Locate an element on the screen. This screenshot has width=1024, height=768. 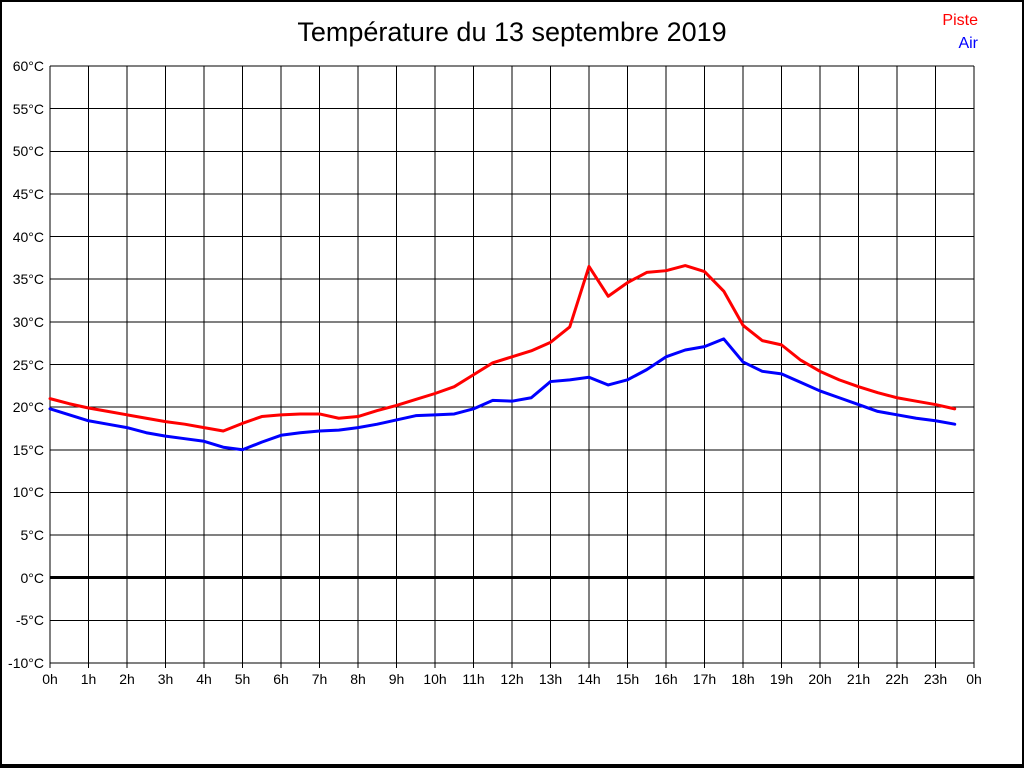
x-tick-label: 19h is located at coordinates (781, 679).